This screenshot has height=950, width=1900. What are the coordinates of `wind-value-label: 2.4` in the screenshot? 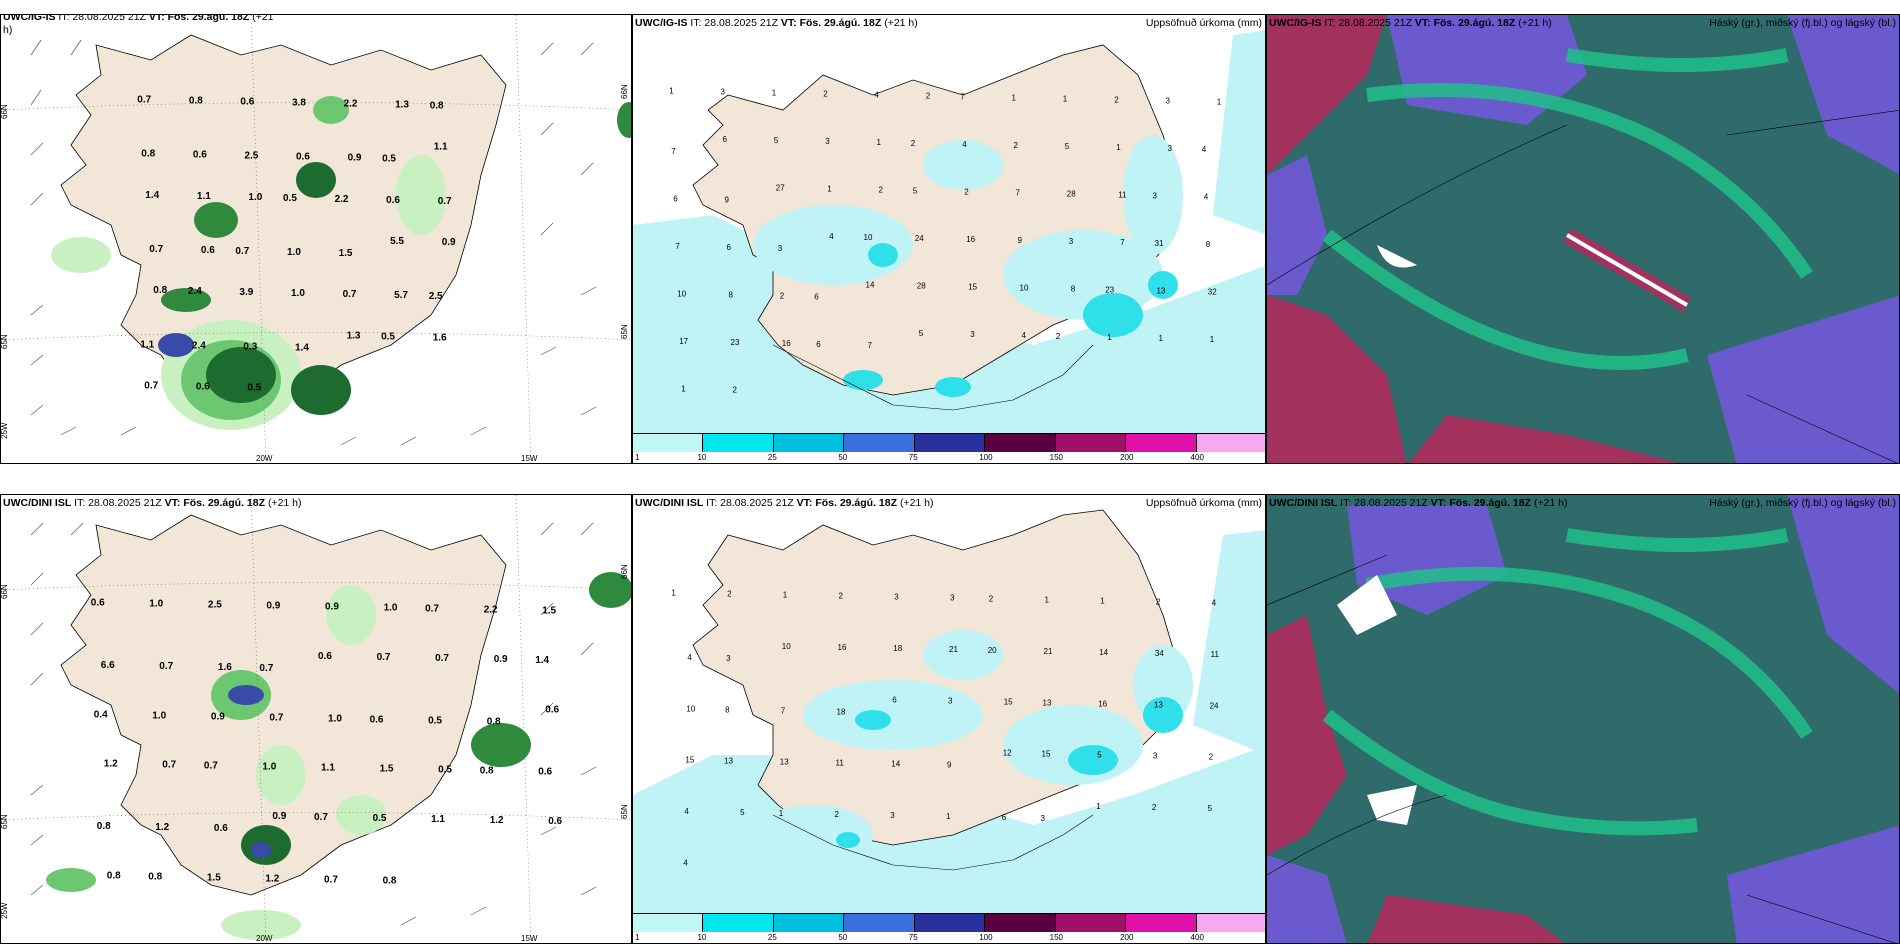 It's located at (195, 291).